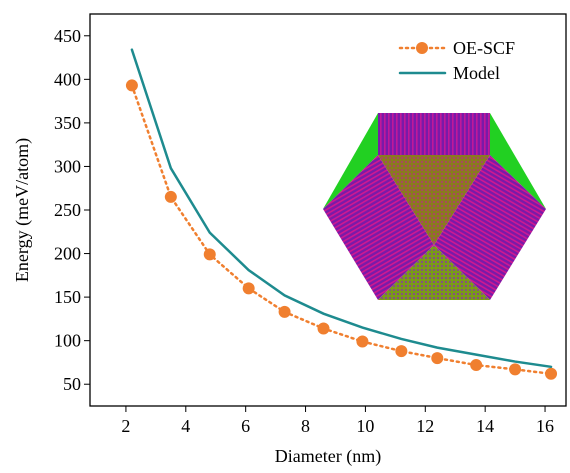 The height and width of the screenshot is (473, 570). What do you see at coordinates (245, 426) in the screenshot?
I see `x-tick-label: 6` at bounding box center [245, 426].